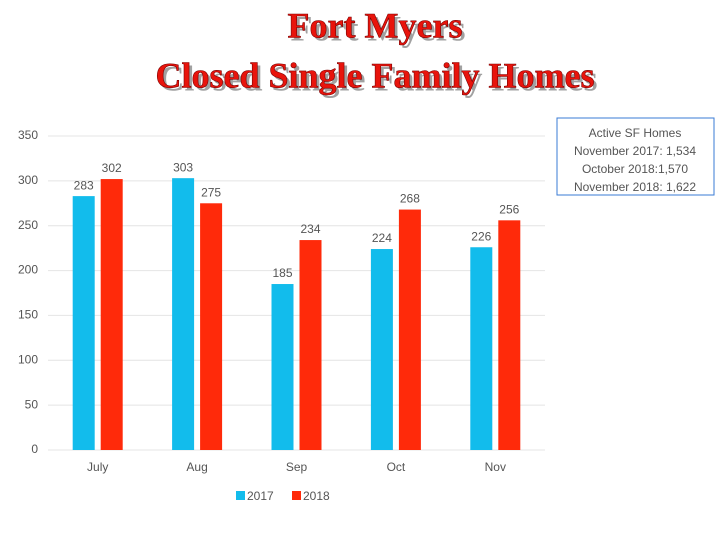 The width and height of the screenshot is (720, 540). What do you see at coordinates (28, 180) in the screenshot?
I see `y-tick-label: 300` at bounding box center [28, 180].